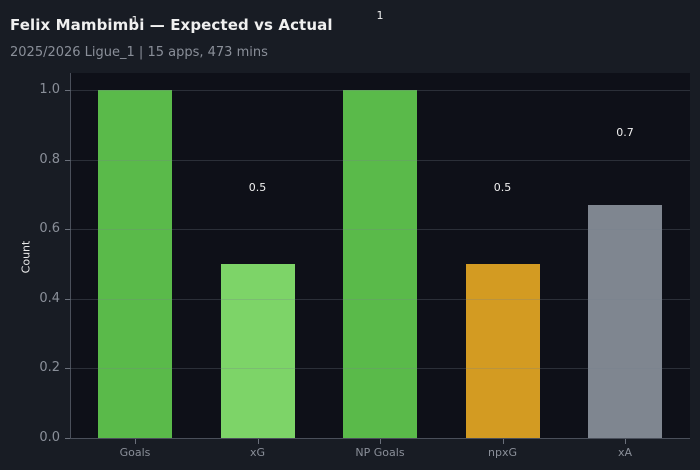 This screenshot has width=700, height=470. What do you see at coordinates (502, 452) in the screenshot?
I see `x-tick-label: npxG` at bounding box center [502, 452].